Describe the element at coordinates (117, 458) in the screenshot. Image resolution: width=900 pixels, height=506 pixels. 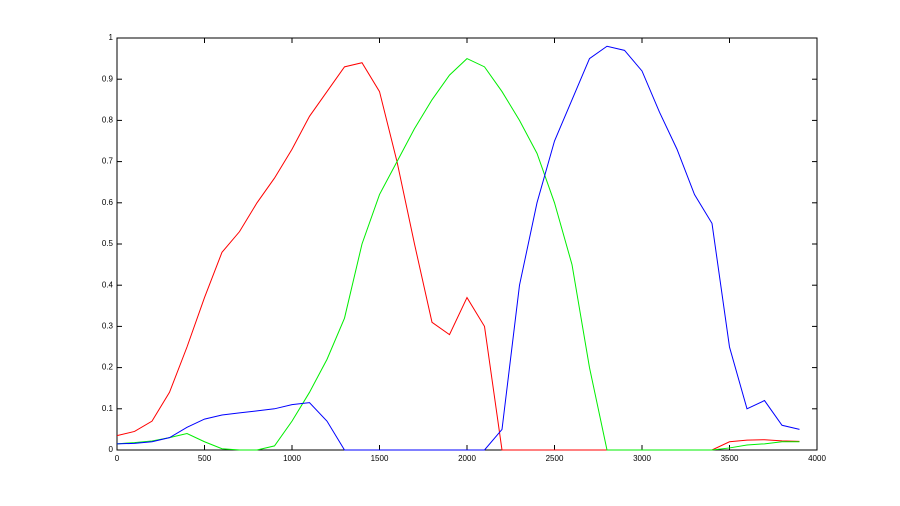
I see `x-tick-label: 0` at that location.